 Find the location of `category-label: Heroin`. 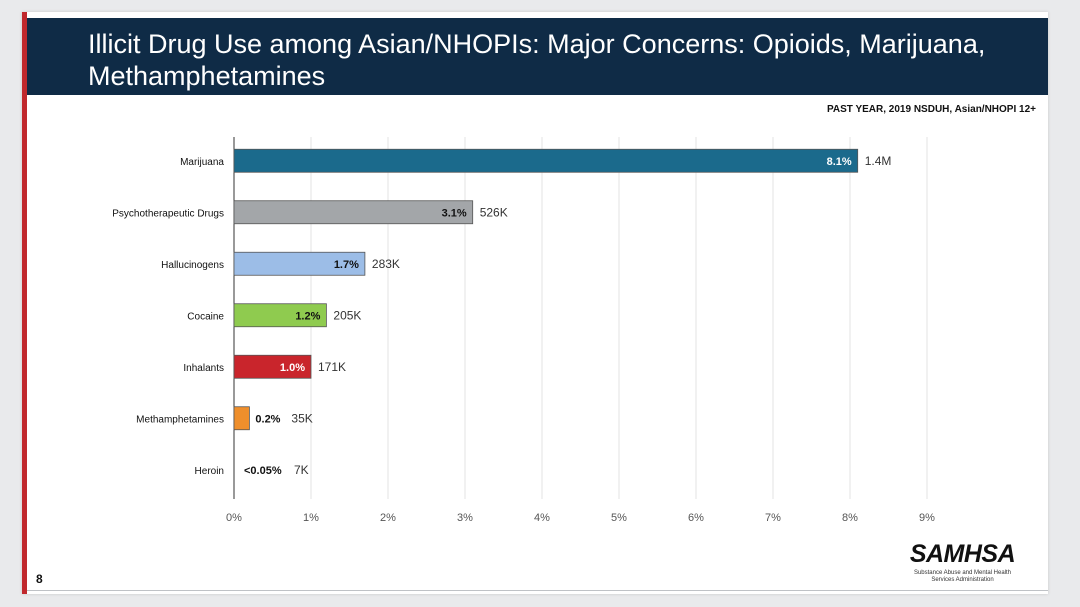

category-label: Heroin is located at coordinates (209, 471).